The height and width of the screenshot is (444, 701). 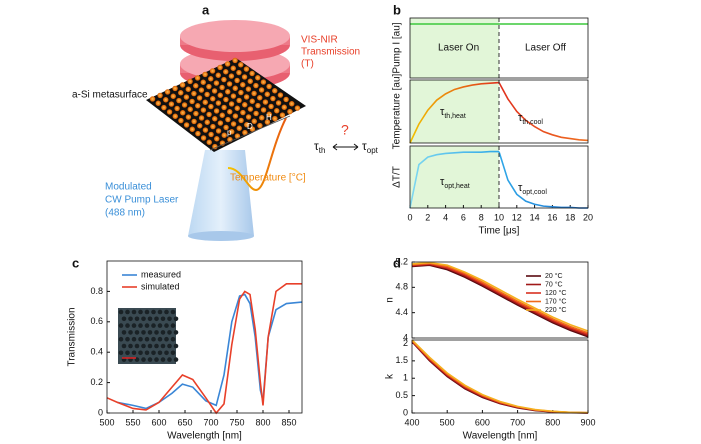 I want to click on legend-label: simulated, so click(x=160, y=286).